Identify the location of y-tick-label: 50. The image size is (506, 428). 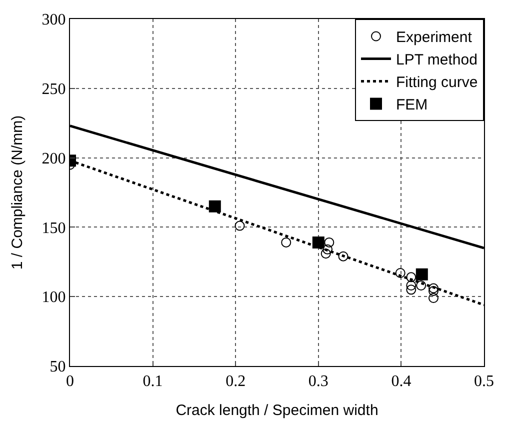
(58, 367).